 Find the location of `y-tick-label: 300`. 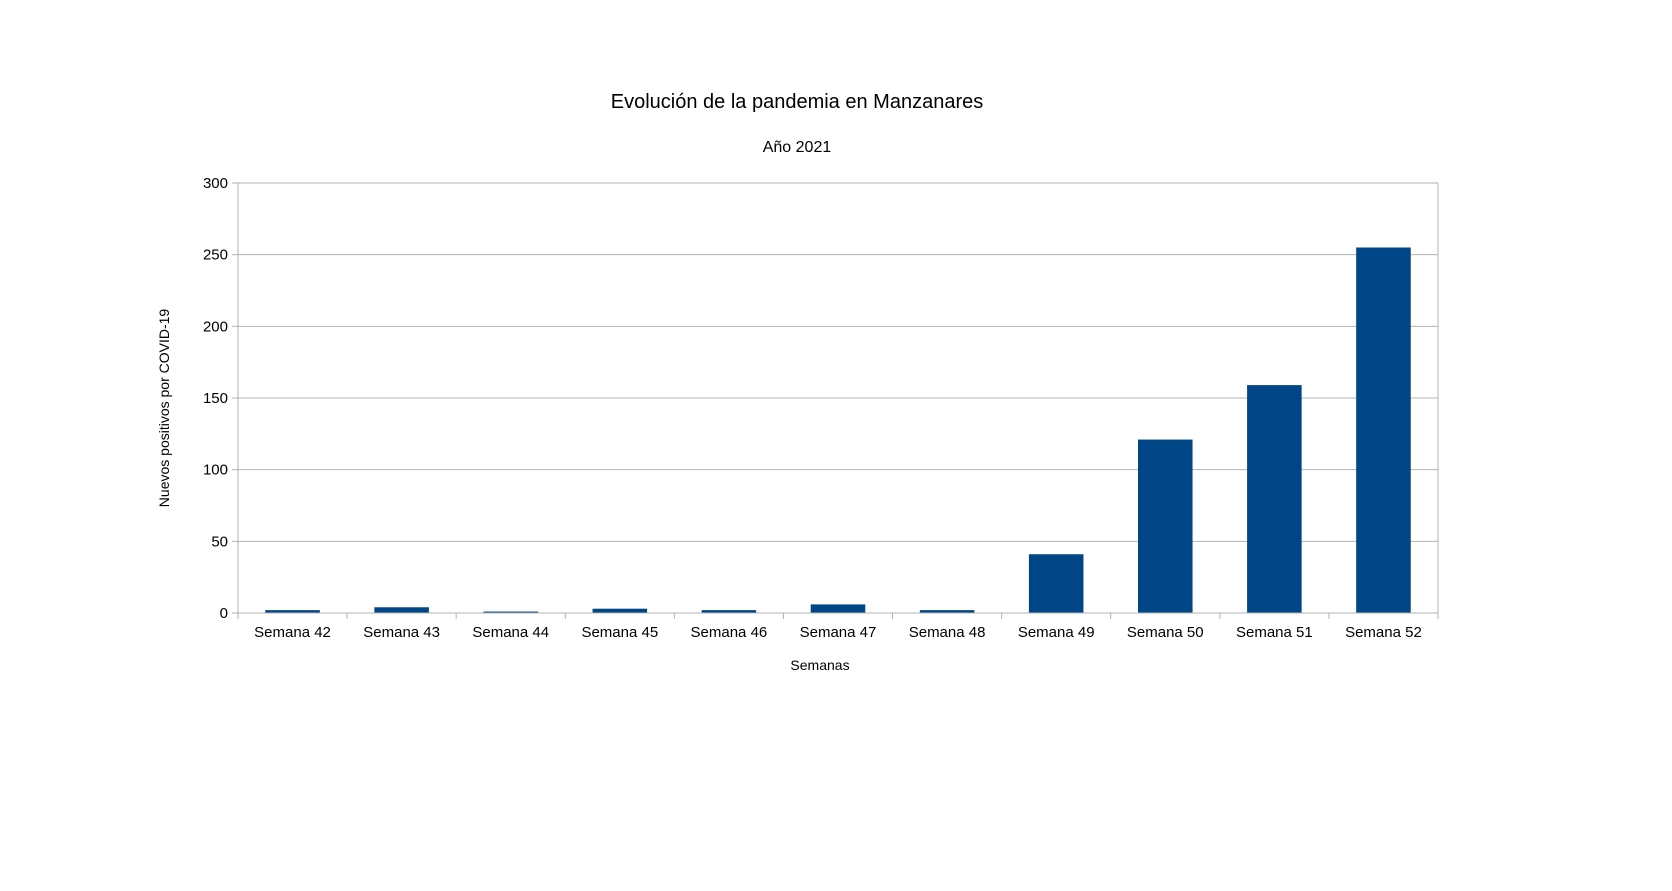

y-tick-label: 300 is located at coordinates (215, 183).